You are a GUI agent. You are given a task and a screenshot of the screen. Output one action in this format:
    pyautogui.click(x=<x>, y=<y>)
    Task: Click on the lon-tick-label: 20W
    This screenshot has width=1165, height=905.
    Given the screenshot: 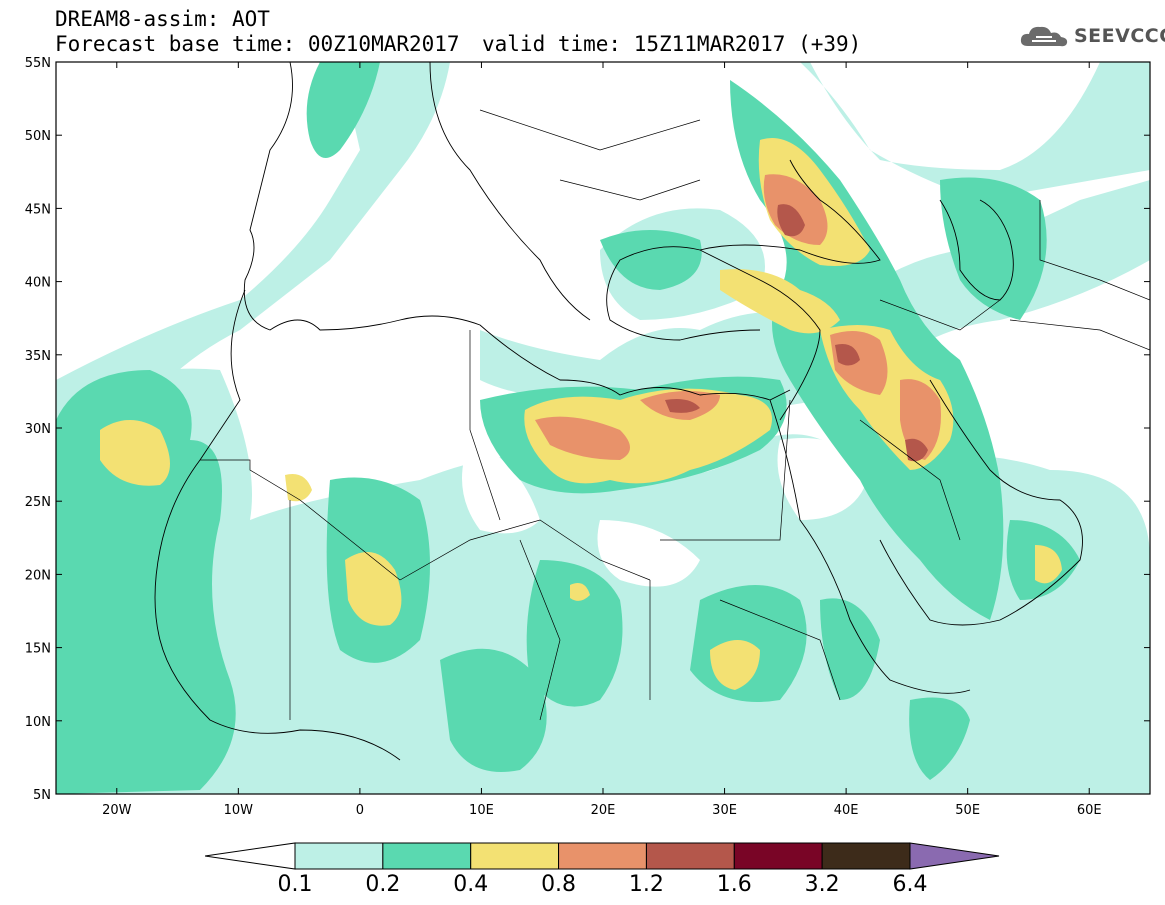 What is the action you would take?
    pyautogui.click(x=117, y=810)
    